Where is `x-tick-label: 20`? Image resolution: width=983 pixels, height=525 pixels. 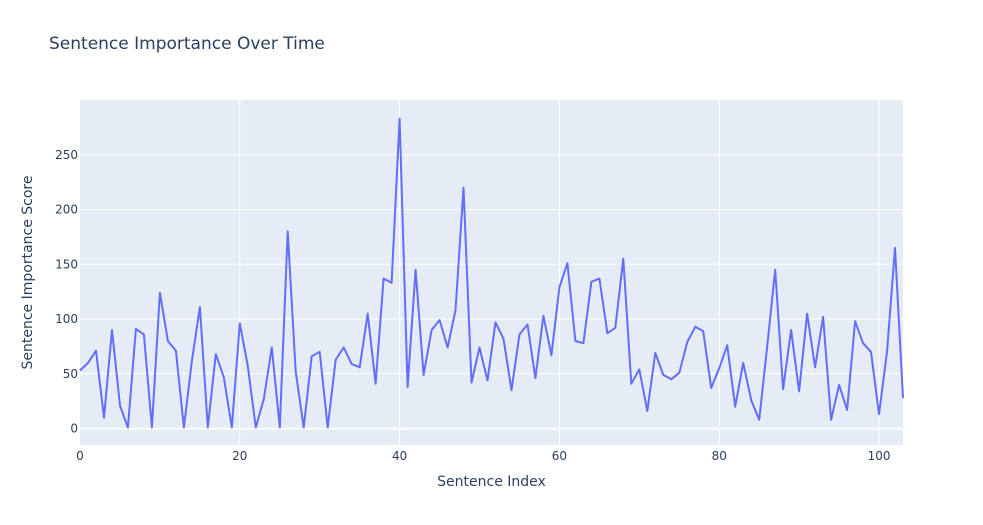
x-tick-label: 20 is located at coordinates (239, 456).